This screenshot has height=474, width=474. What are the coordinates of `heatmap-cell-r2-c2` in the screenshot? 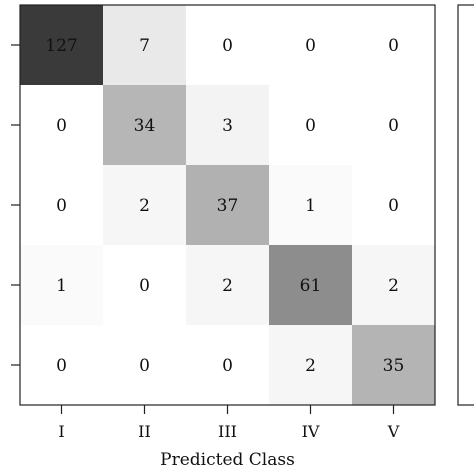 It's located at (144, 125).